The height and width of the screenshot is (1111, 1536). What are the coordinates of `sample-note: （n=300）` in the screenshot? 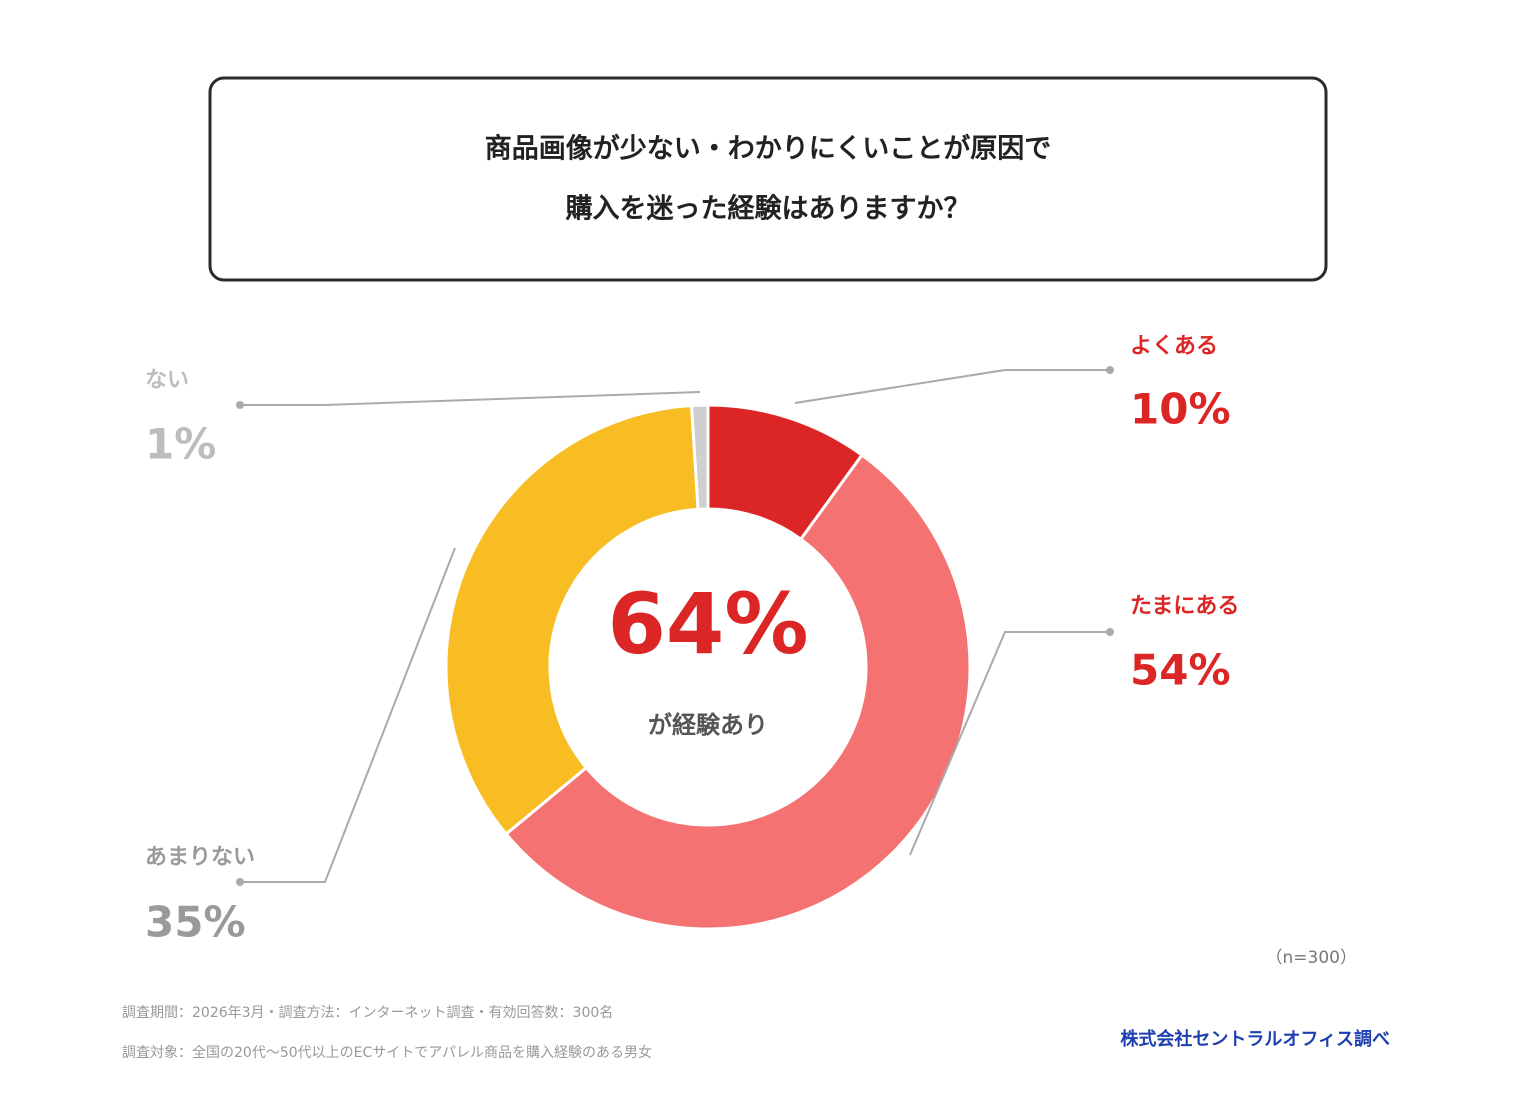 It's located at (1311, 958).